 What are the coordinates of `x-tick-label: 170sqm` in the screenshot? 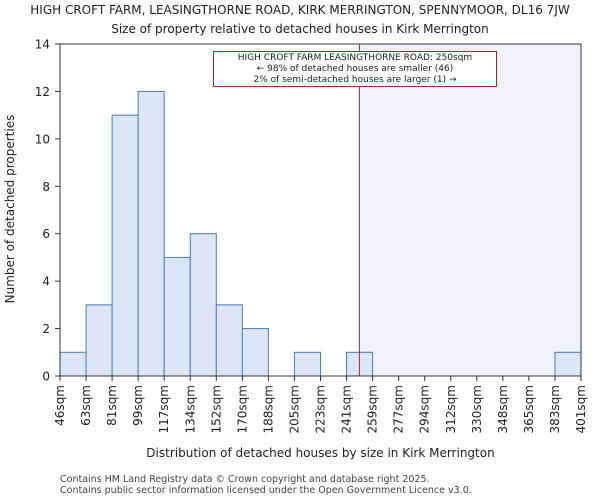 It's located at (242, 409).